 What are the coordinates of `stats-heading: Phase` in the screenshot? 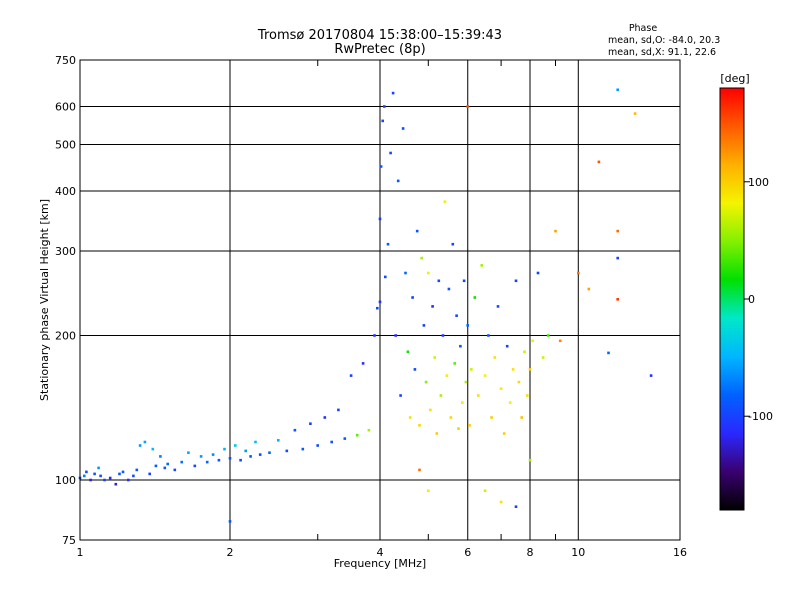 It's located at (643, 28).